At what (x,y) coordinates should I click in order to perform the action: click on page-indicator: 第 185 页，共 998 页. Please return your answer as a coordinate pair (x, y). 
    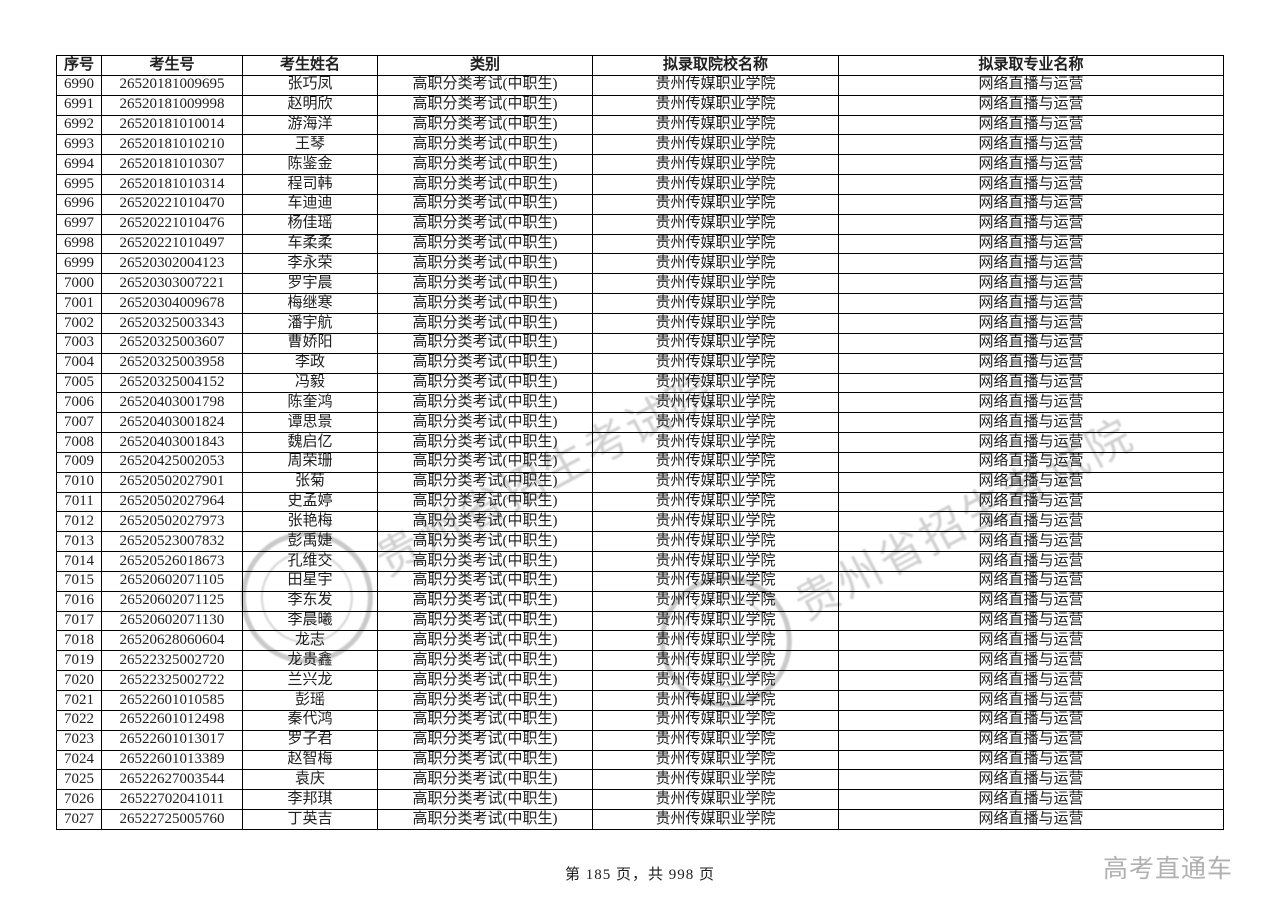
    Looking at the image, I should click on (639, 875).